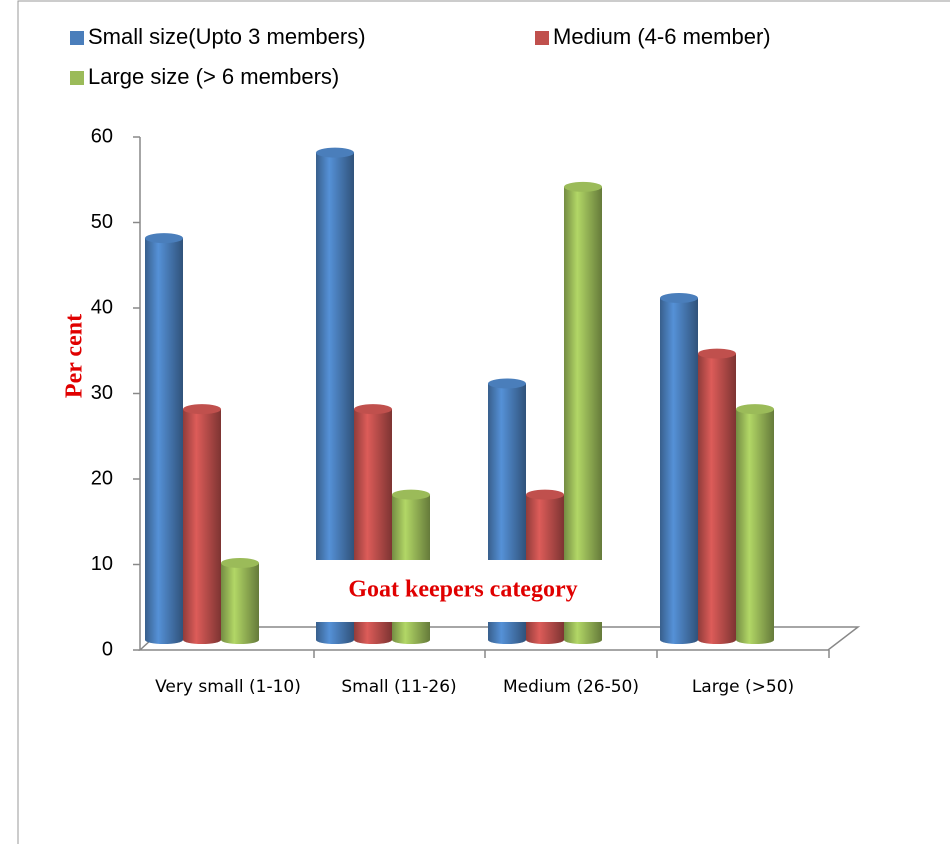 This screenshot has height=844, width=950. What do you see at coordinates (571, 687) in the screenshot?
I see `x-tick-label: Medium (26-50)` at bounding box center [571, 687].